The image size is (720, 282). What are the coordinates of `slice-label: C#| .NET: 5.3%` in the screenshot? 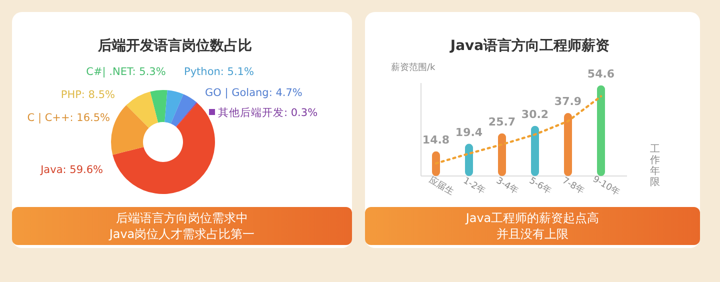 It's located at (126, 72).